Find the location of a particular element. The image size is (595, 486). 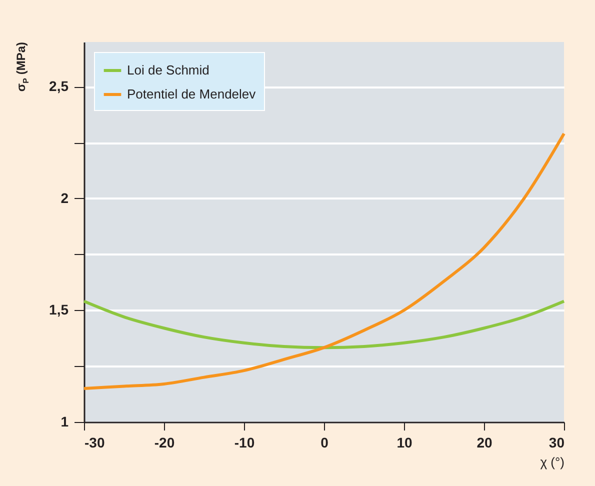

x-tick-label: -20 is located at coordinates (164, 442).